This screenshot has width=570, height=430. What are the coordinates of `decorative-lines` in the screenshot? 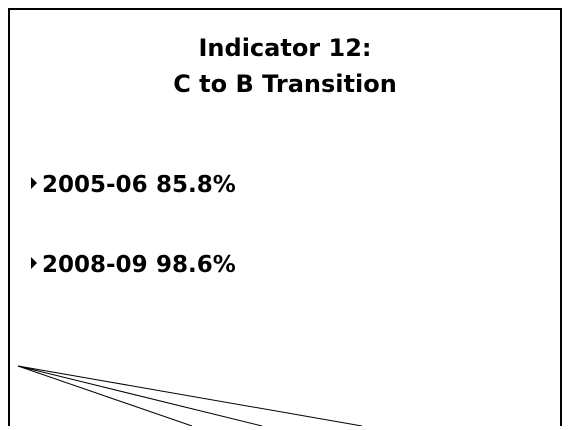 It's located at (190, 396).